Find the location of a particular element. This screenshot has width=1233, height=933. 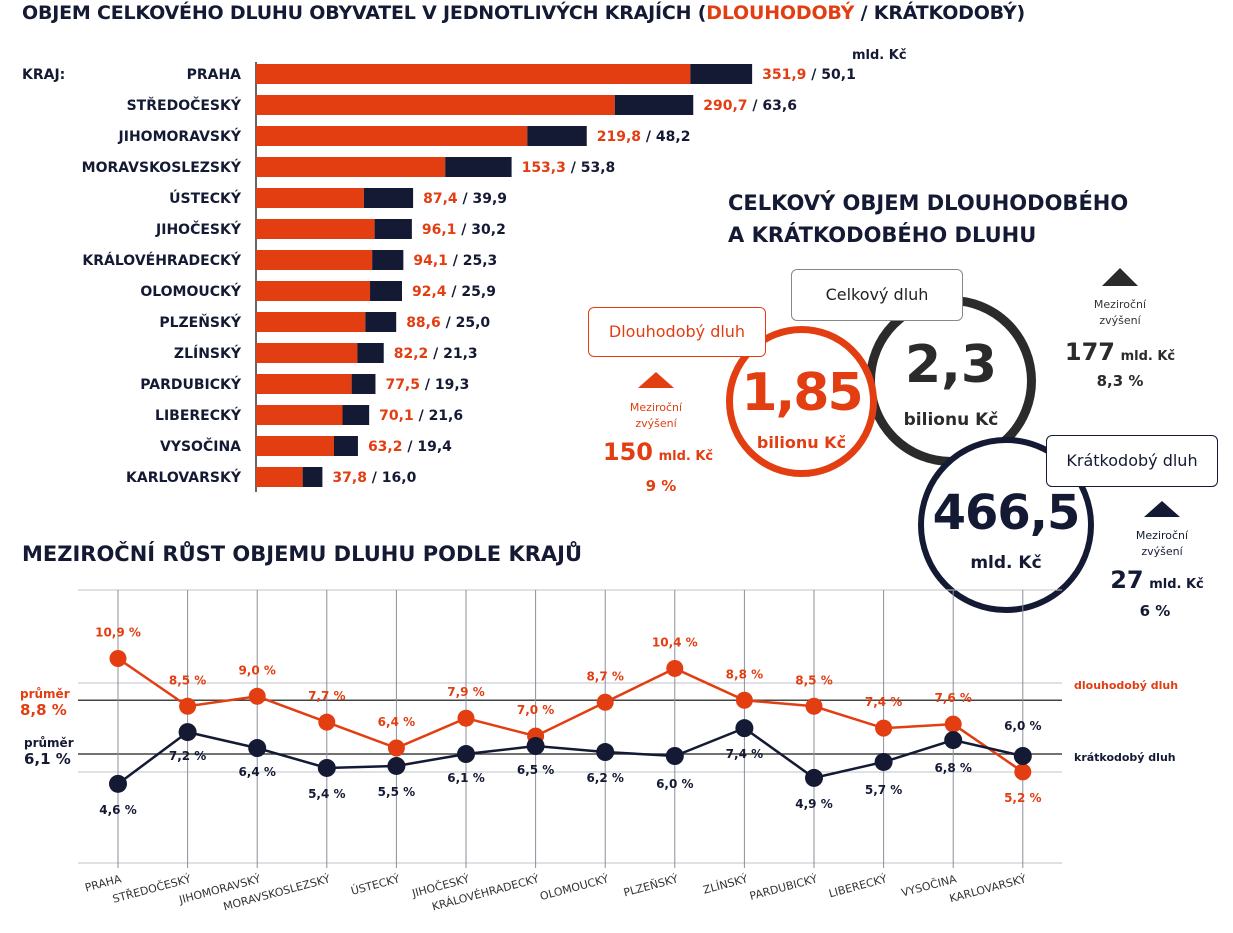

series-label-long: dlouhodobý dluh is located at coordinates (1126, 685).